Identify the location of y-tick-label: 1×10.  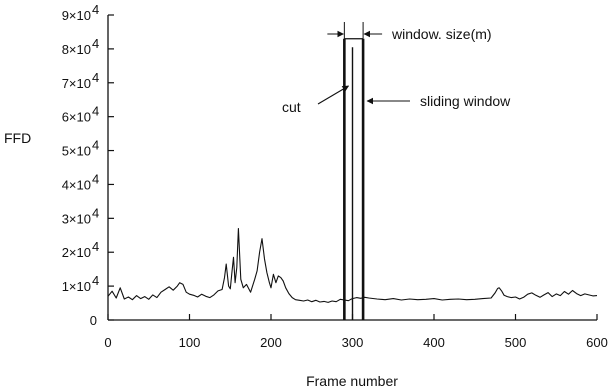
(76, 286).